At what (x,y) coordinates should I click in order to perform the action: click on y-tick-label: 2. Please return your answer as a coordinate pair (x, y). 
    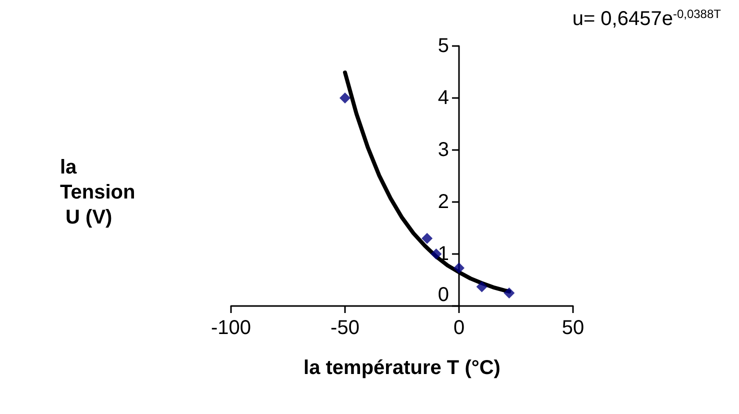
    Looking at the image, I should click on (443, 202).